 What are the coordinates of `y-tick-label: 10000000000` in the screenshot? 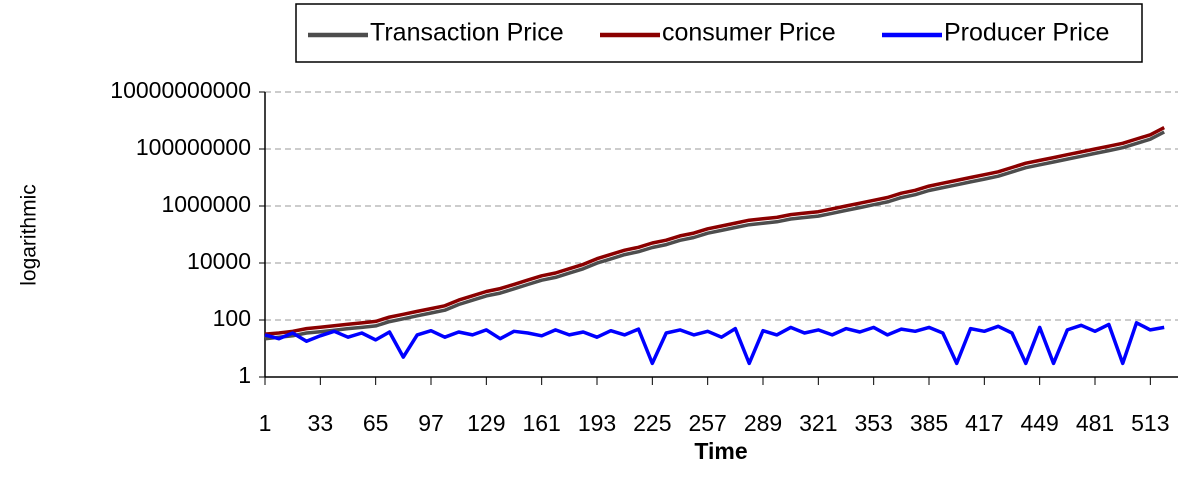 It's located at (180, 90).